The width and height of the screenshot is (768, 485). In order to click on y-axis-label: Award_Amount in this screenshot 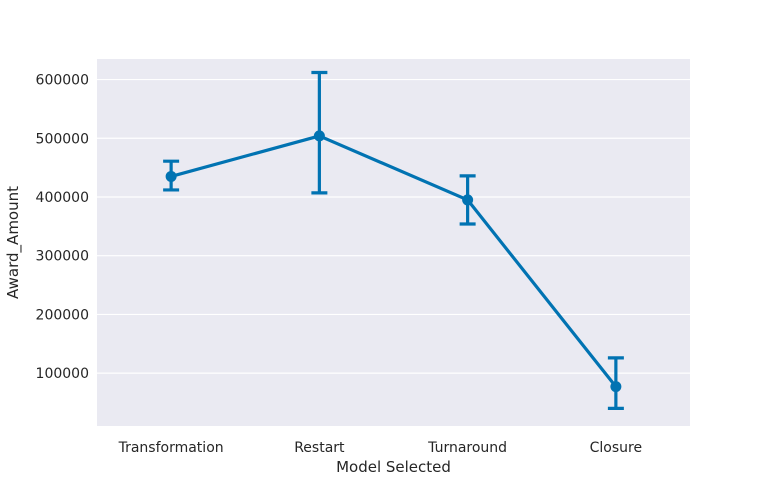, I will do `click(13, 242)`.